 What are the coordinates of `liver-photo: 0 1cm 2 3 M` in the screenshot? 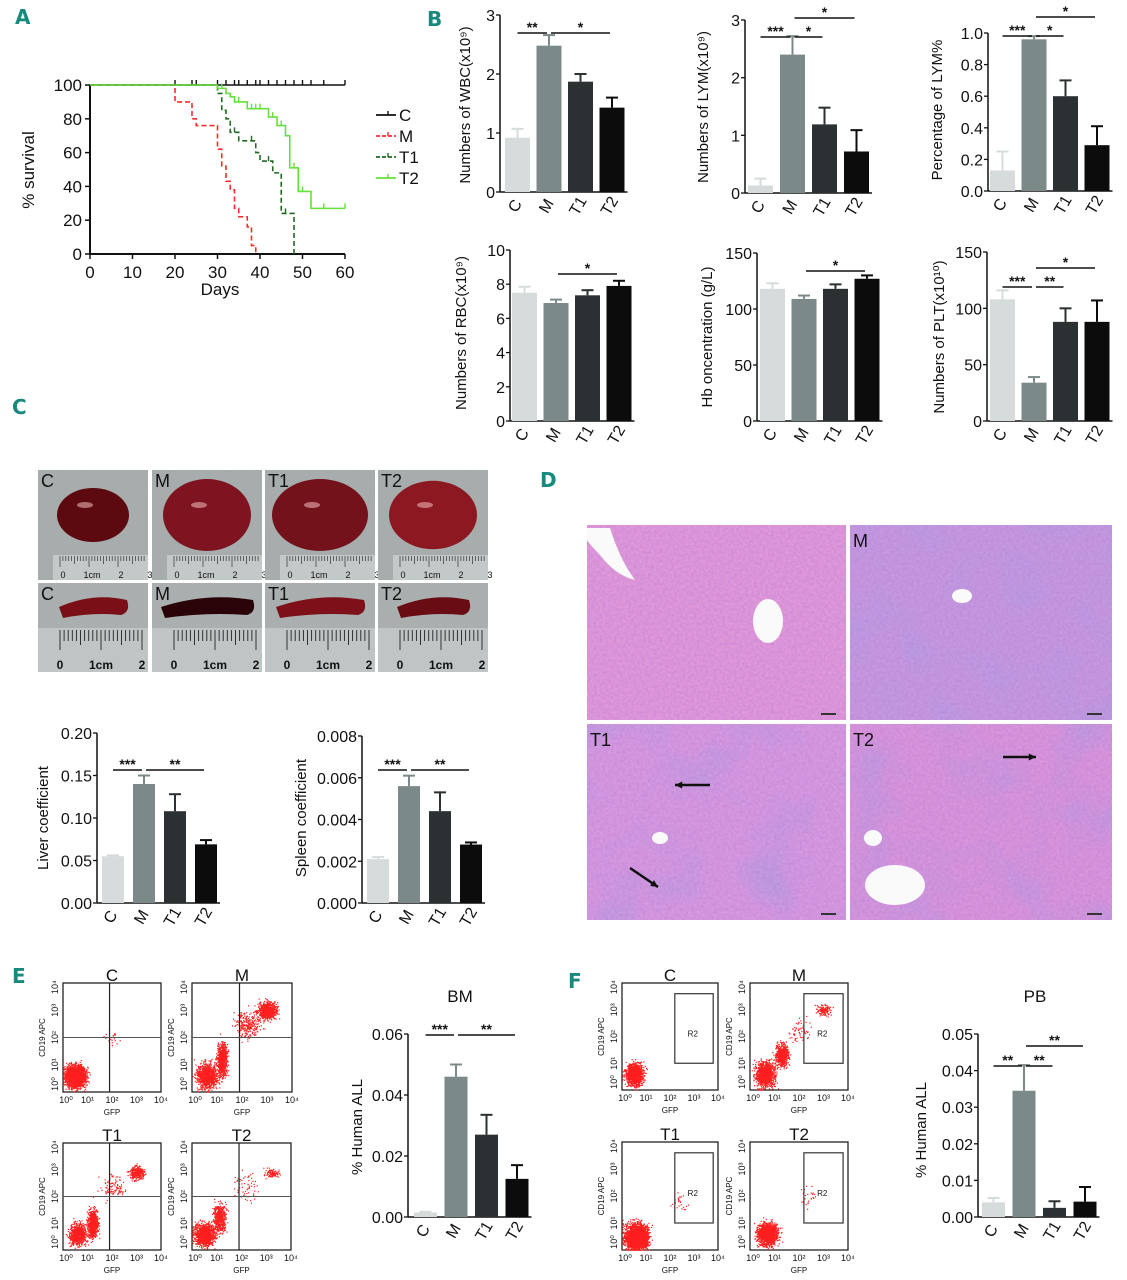 It's located at (209, 525).